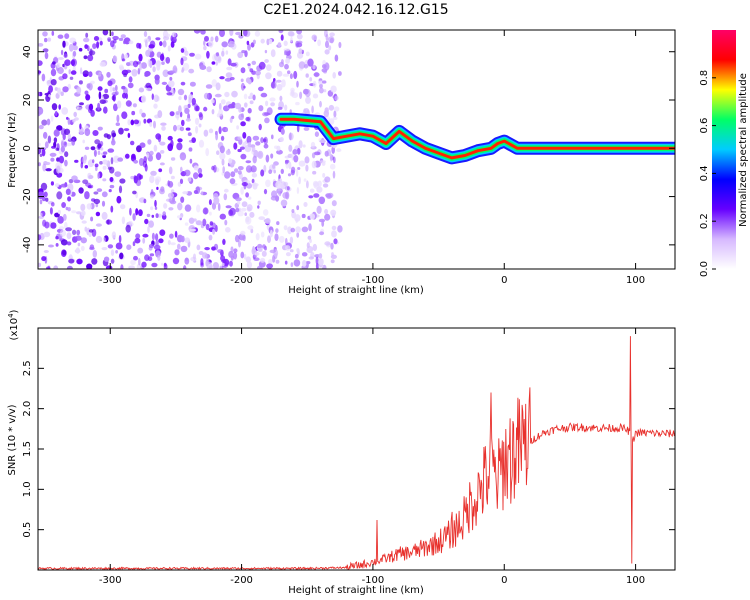  What do you see at coordinates (474, 138) in the screenshot?
I see `spectrogram-signal-track` at bounding box center [474, 138].